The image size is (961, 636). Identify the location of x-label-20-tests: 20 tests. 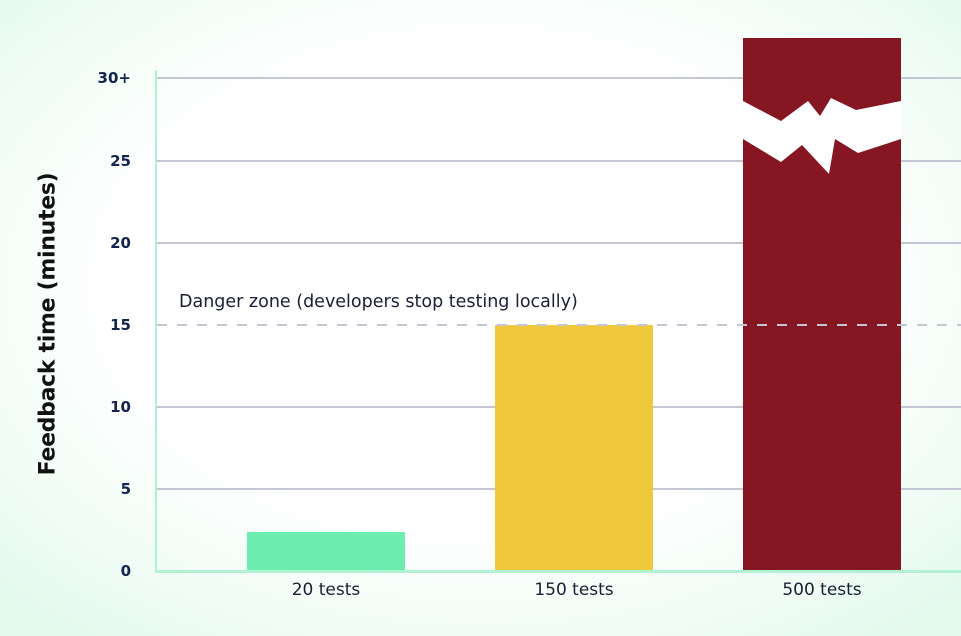
(326, 590).